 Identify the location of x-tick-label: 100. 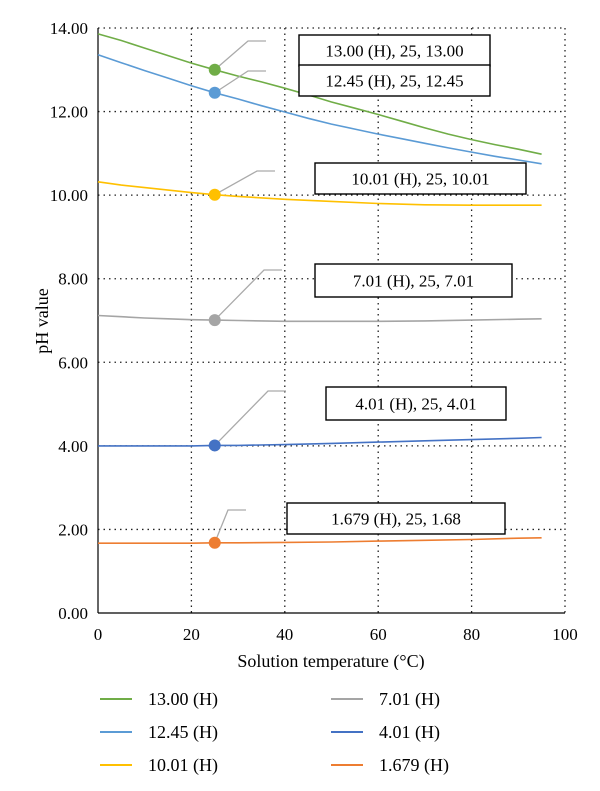
(565, 634).